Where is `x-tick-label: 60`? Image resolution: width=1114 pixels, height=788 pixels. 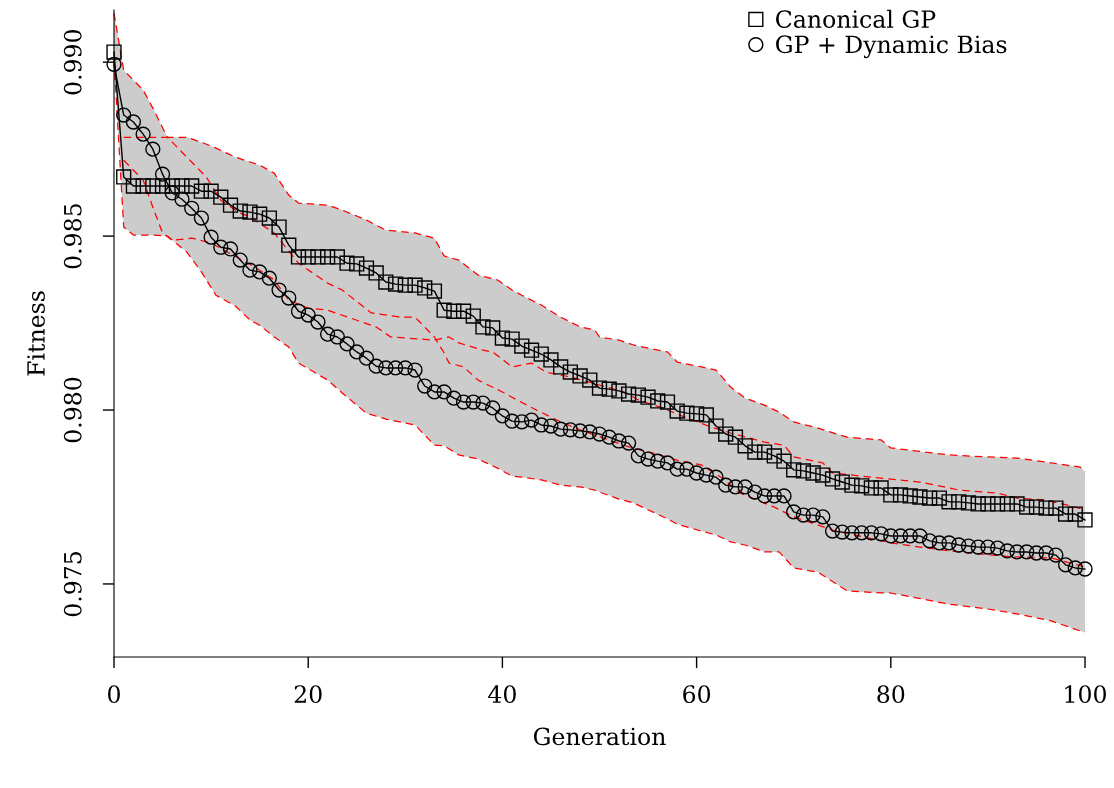 x-tick-label: 60 is located at coordinates (697, 694).